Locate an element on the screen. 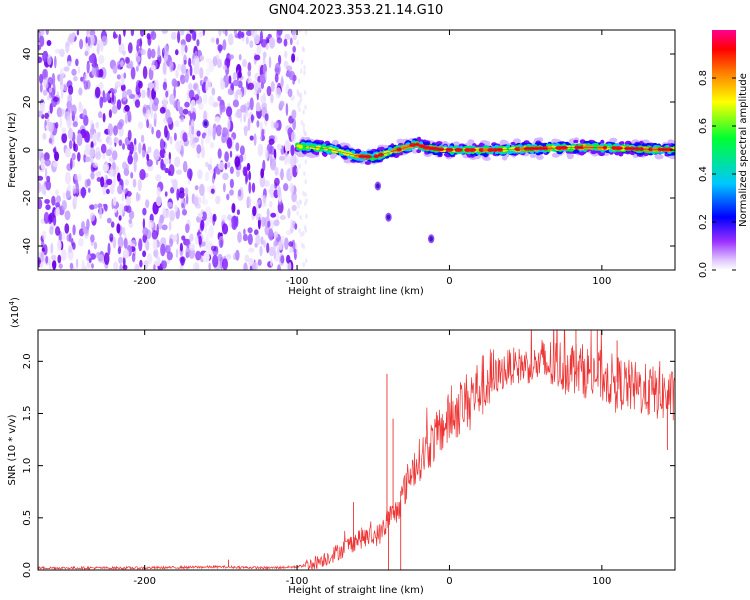 This screenshot has height=600, width=750. snr-xtick-label: 100 is located at coordinates (601, 581).